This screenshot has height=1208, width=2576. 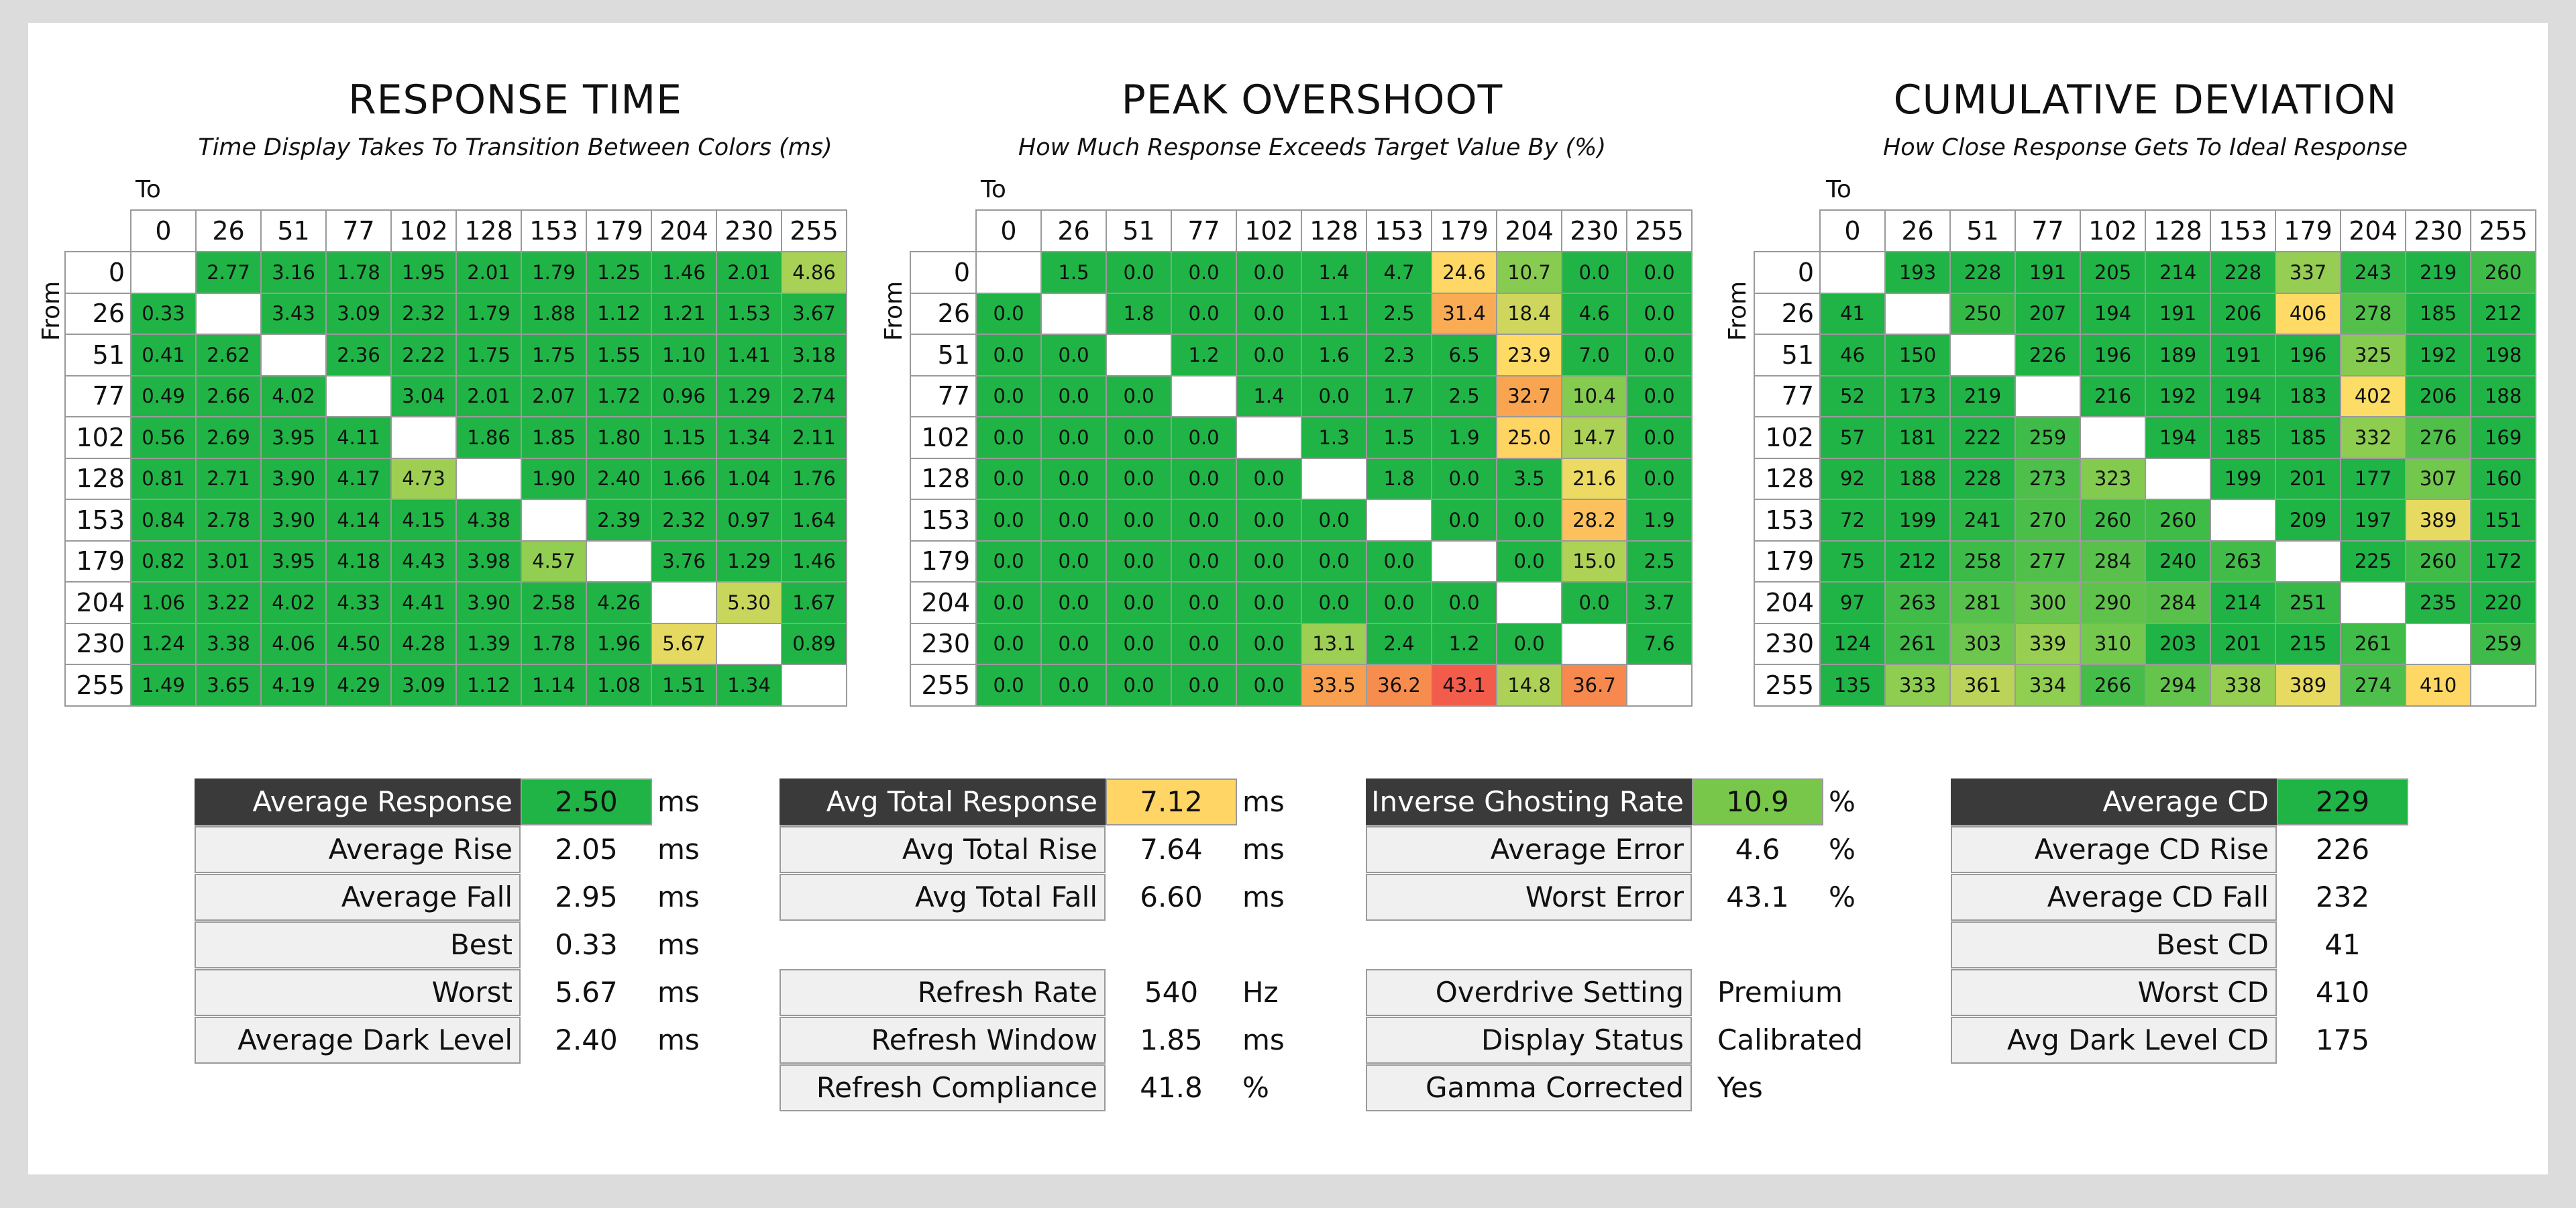 I want to click on heatmap-cell: 1.2, so click(x=1204, y=355).